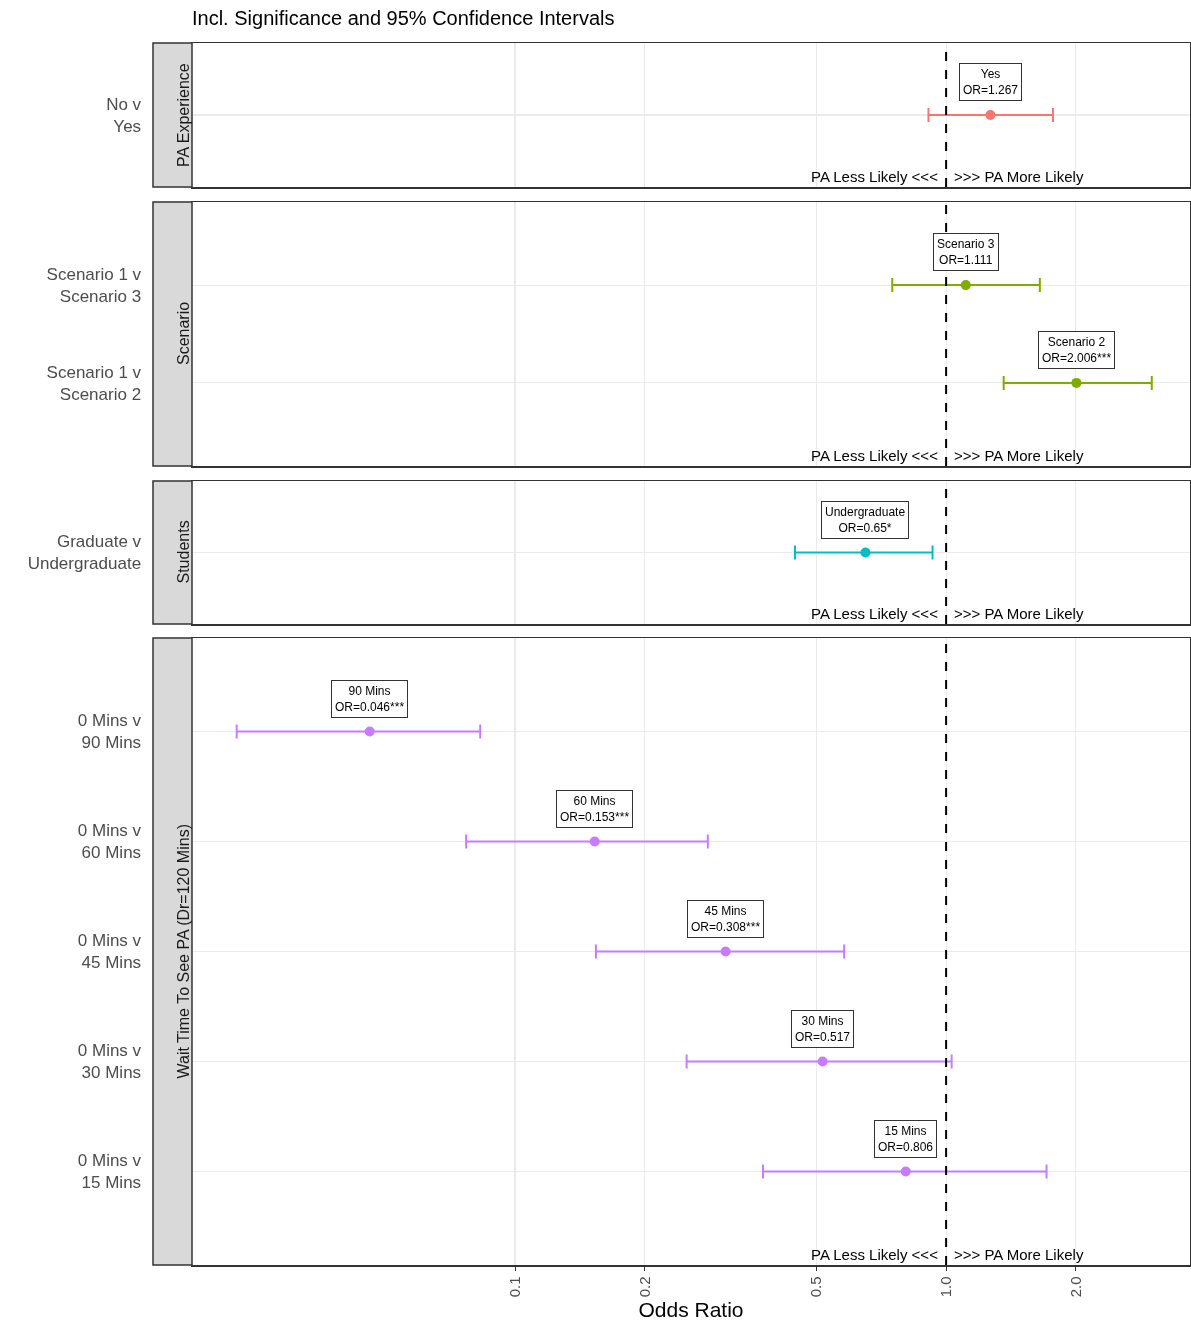 The height and width of the screenshot is (1333, 1191). What do you see at coordinates (823, 1029) in the screenshot?
I see `annotation: 30 Mins OR=0.517` at bounding box center [823, 1029].